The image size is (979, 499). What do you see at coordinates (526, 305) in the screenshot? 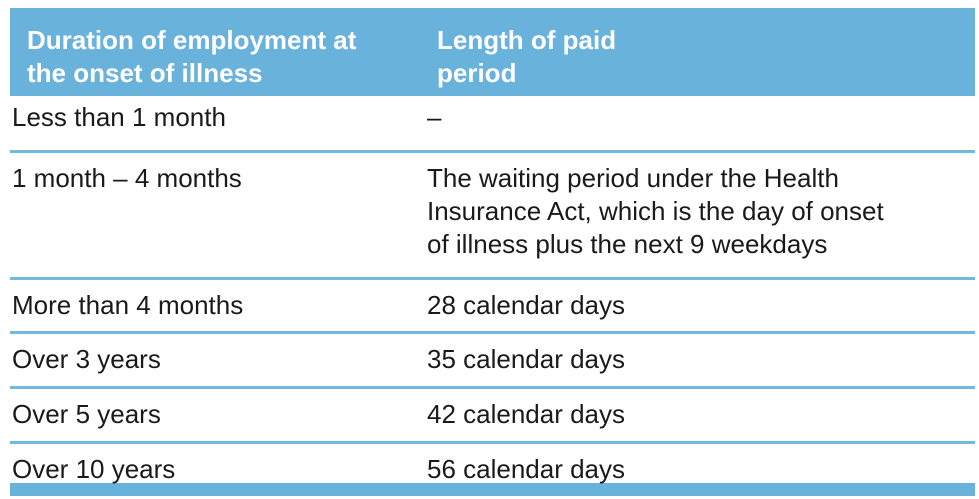
I see `cell-paid-period: 28 calendar days` at bounding box center [526, 305].